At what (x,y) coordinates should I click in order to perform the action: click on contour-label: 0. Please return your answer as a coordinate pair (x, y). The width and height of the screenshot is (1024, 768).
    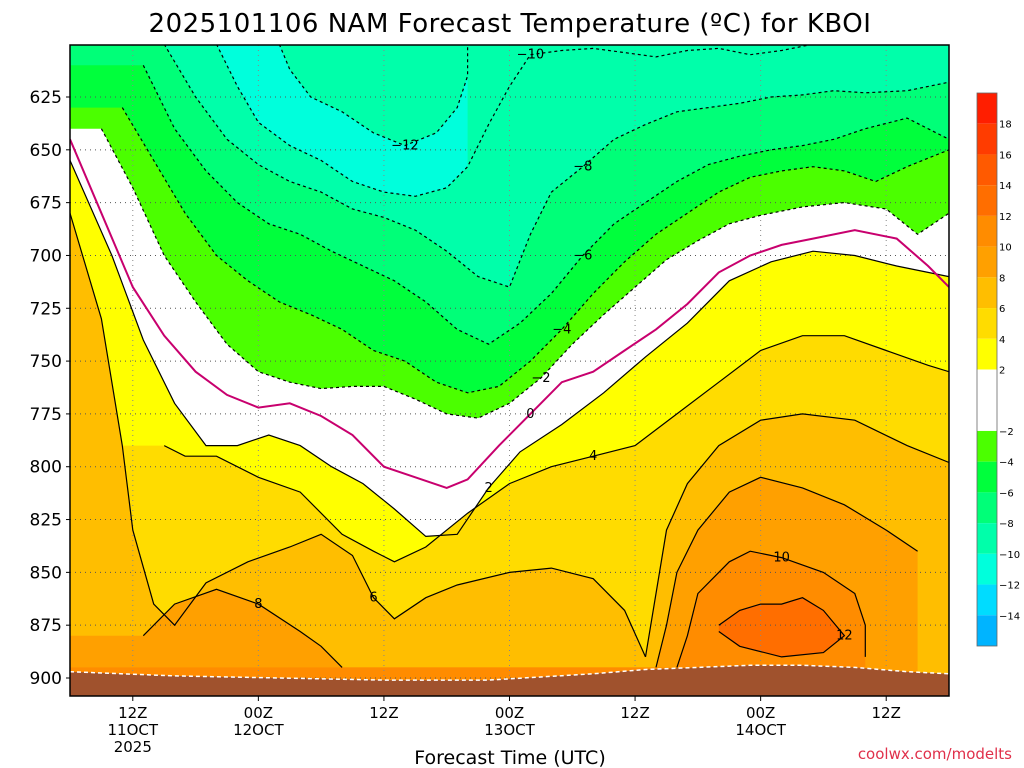
    Looking at the image, I should click on (530, 414).